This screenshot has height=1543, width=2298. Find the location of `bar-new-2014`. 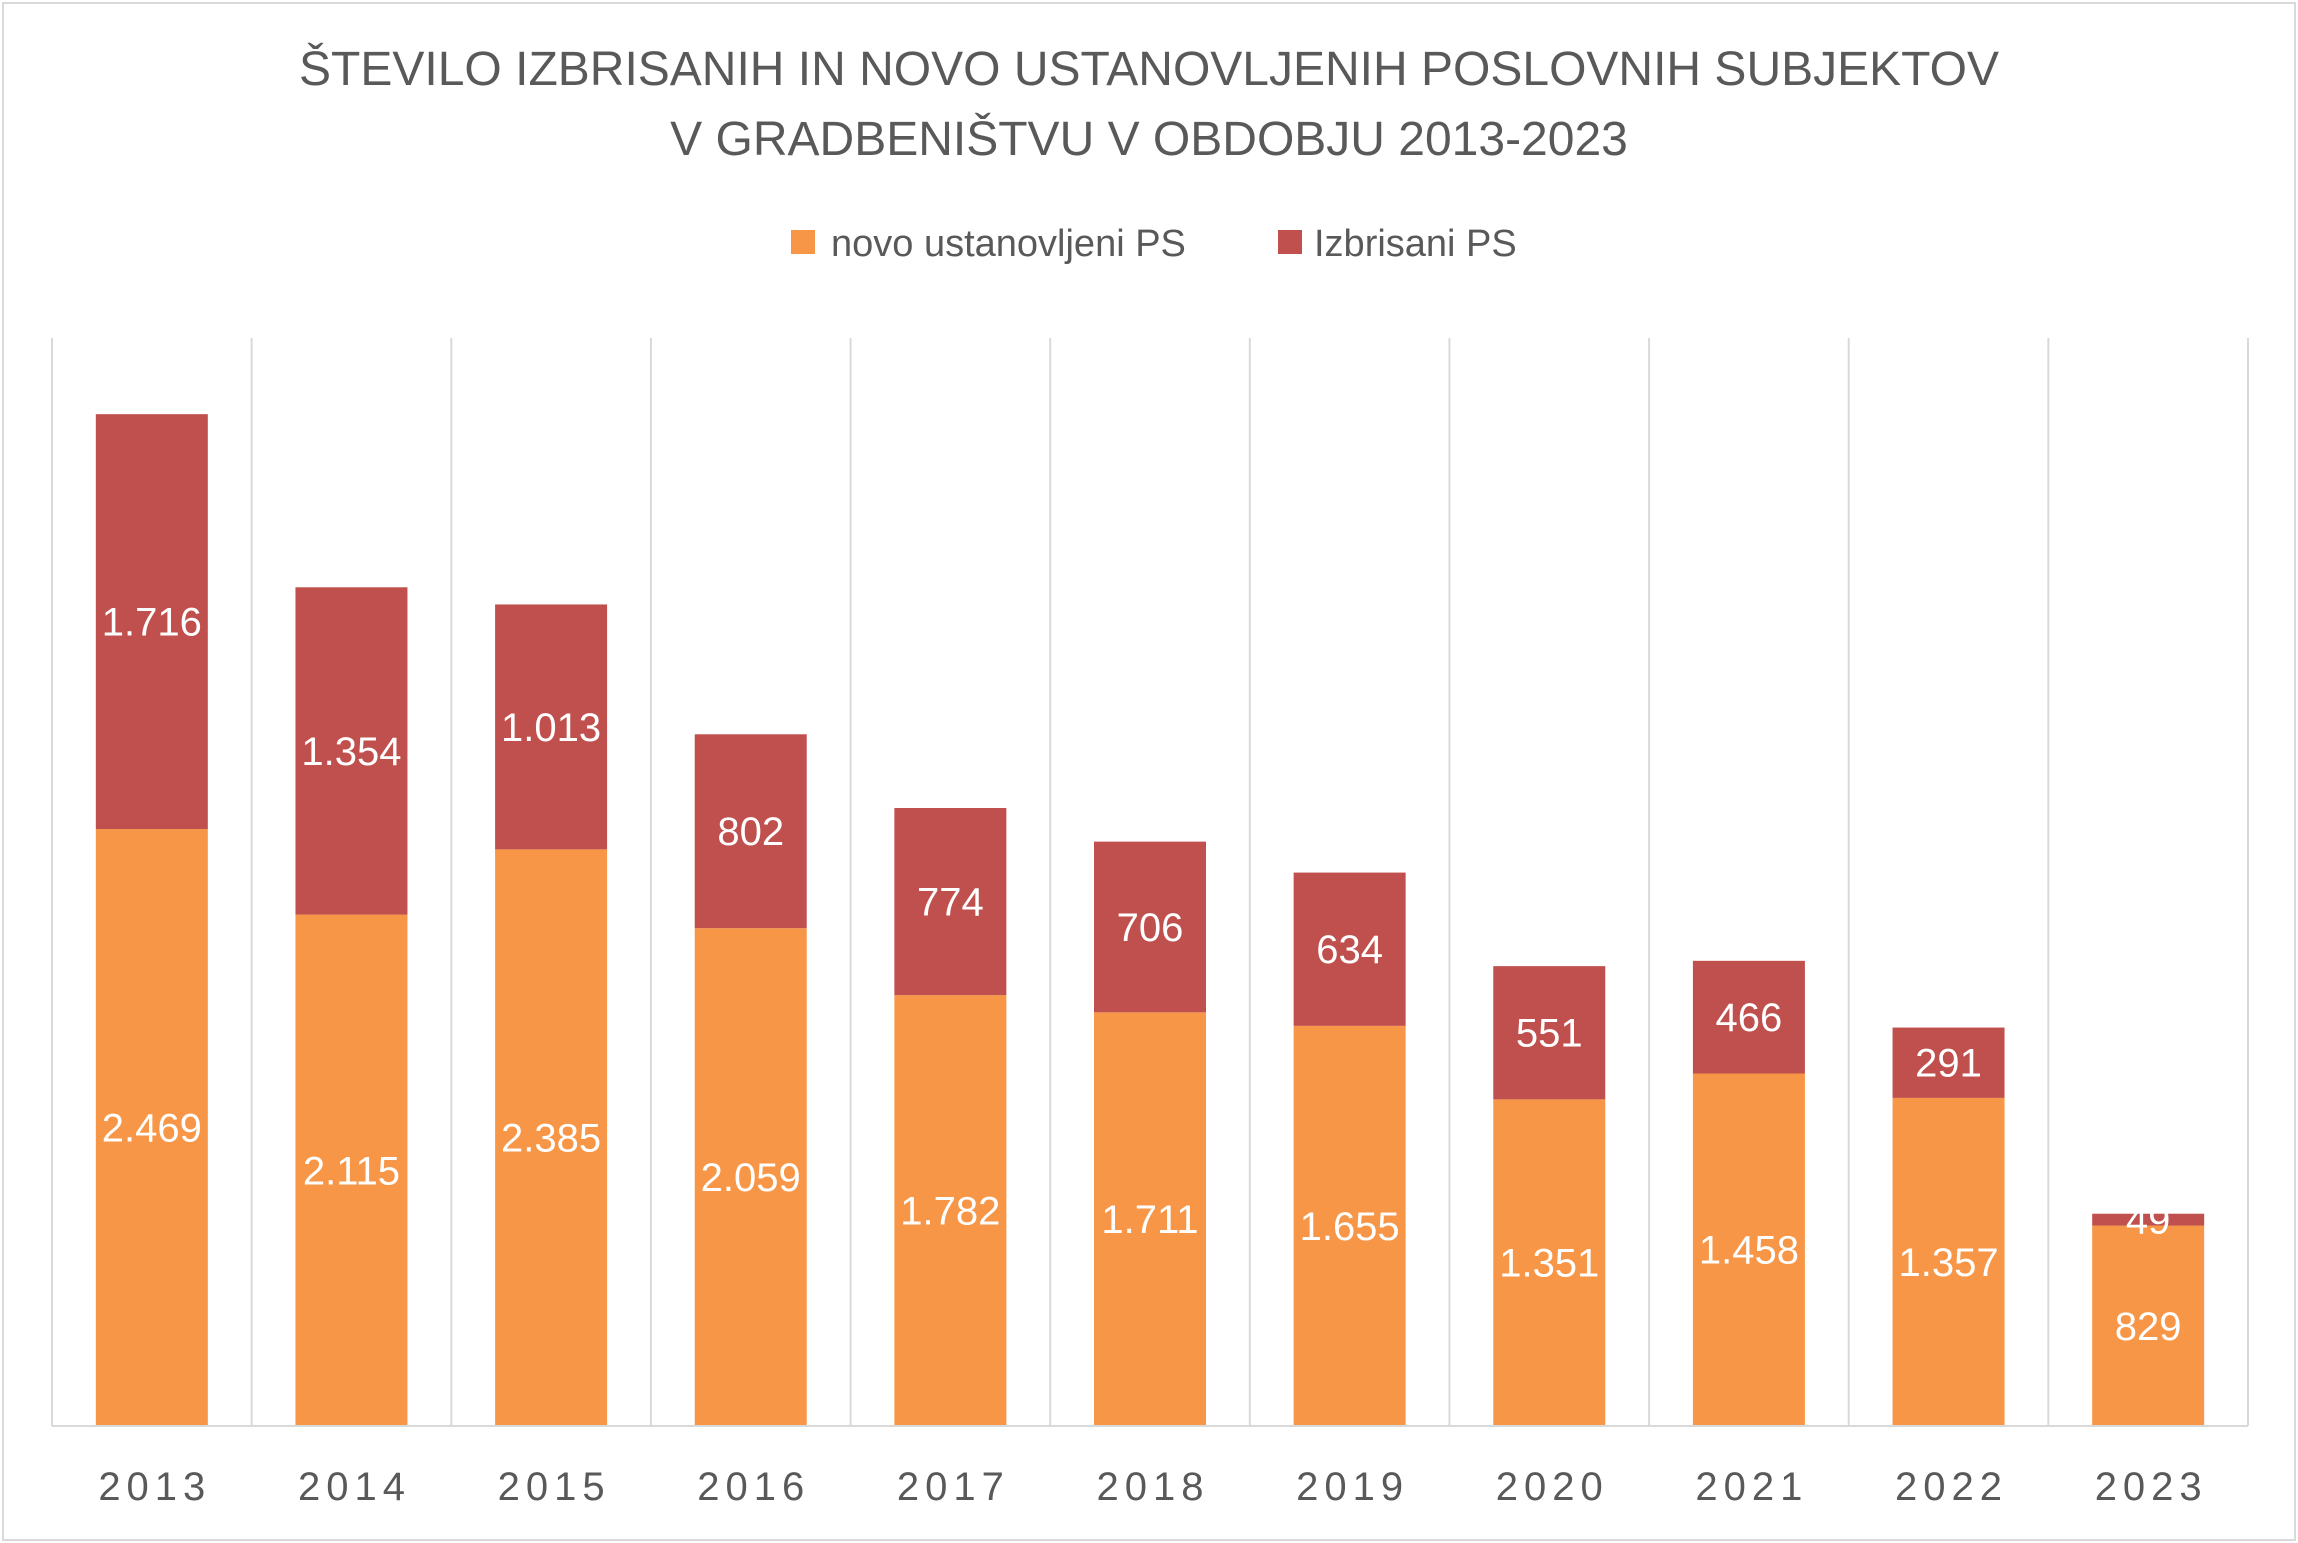

bar-new-2014 is located at coordinates (351, 1170).